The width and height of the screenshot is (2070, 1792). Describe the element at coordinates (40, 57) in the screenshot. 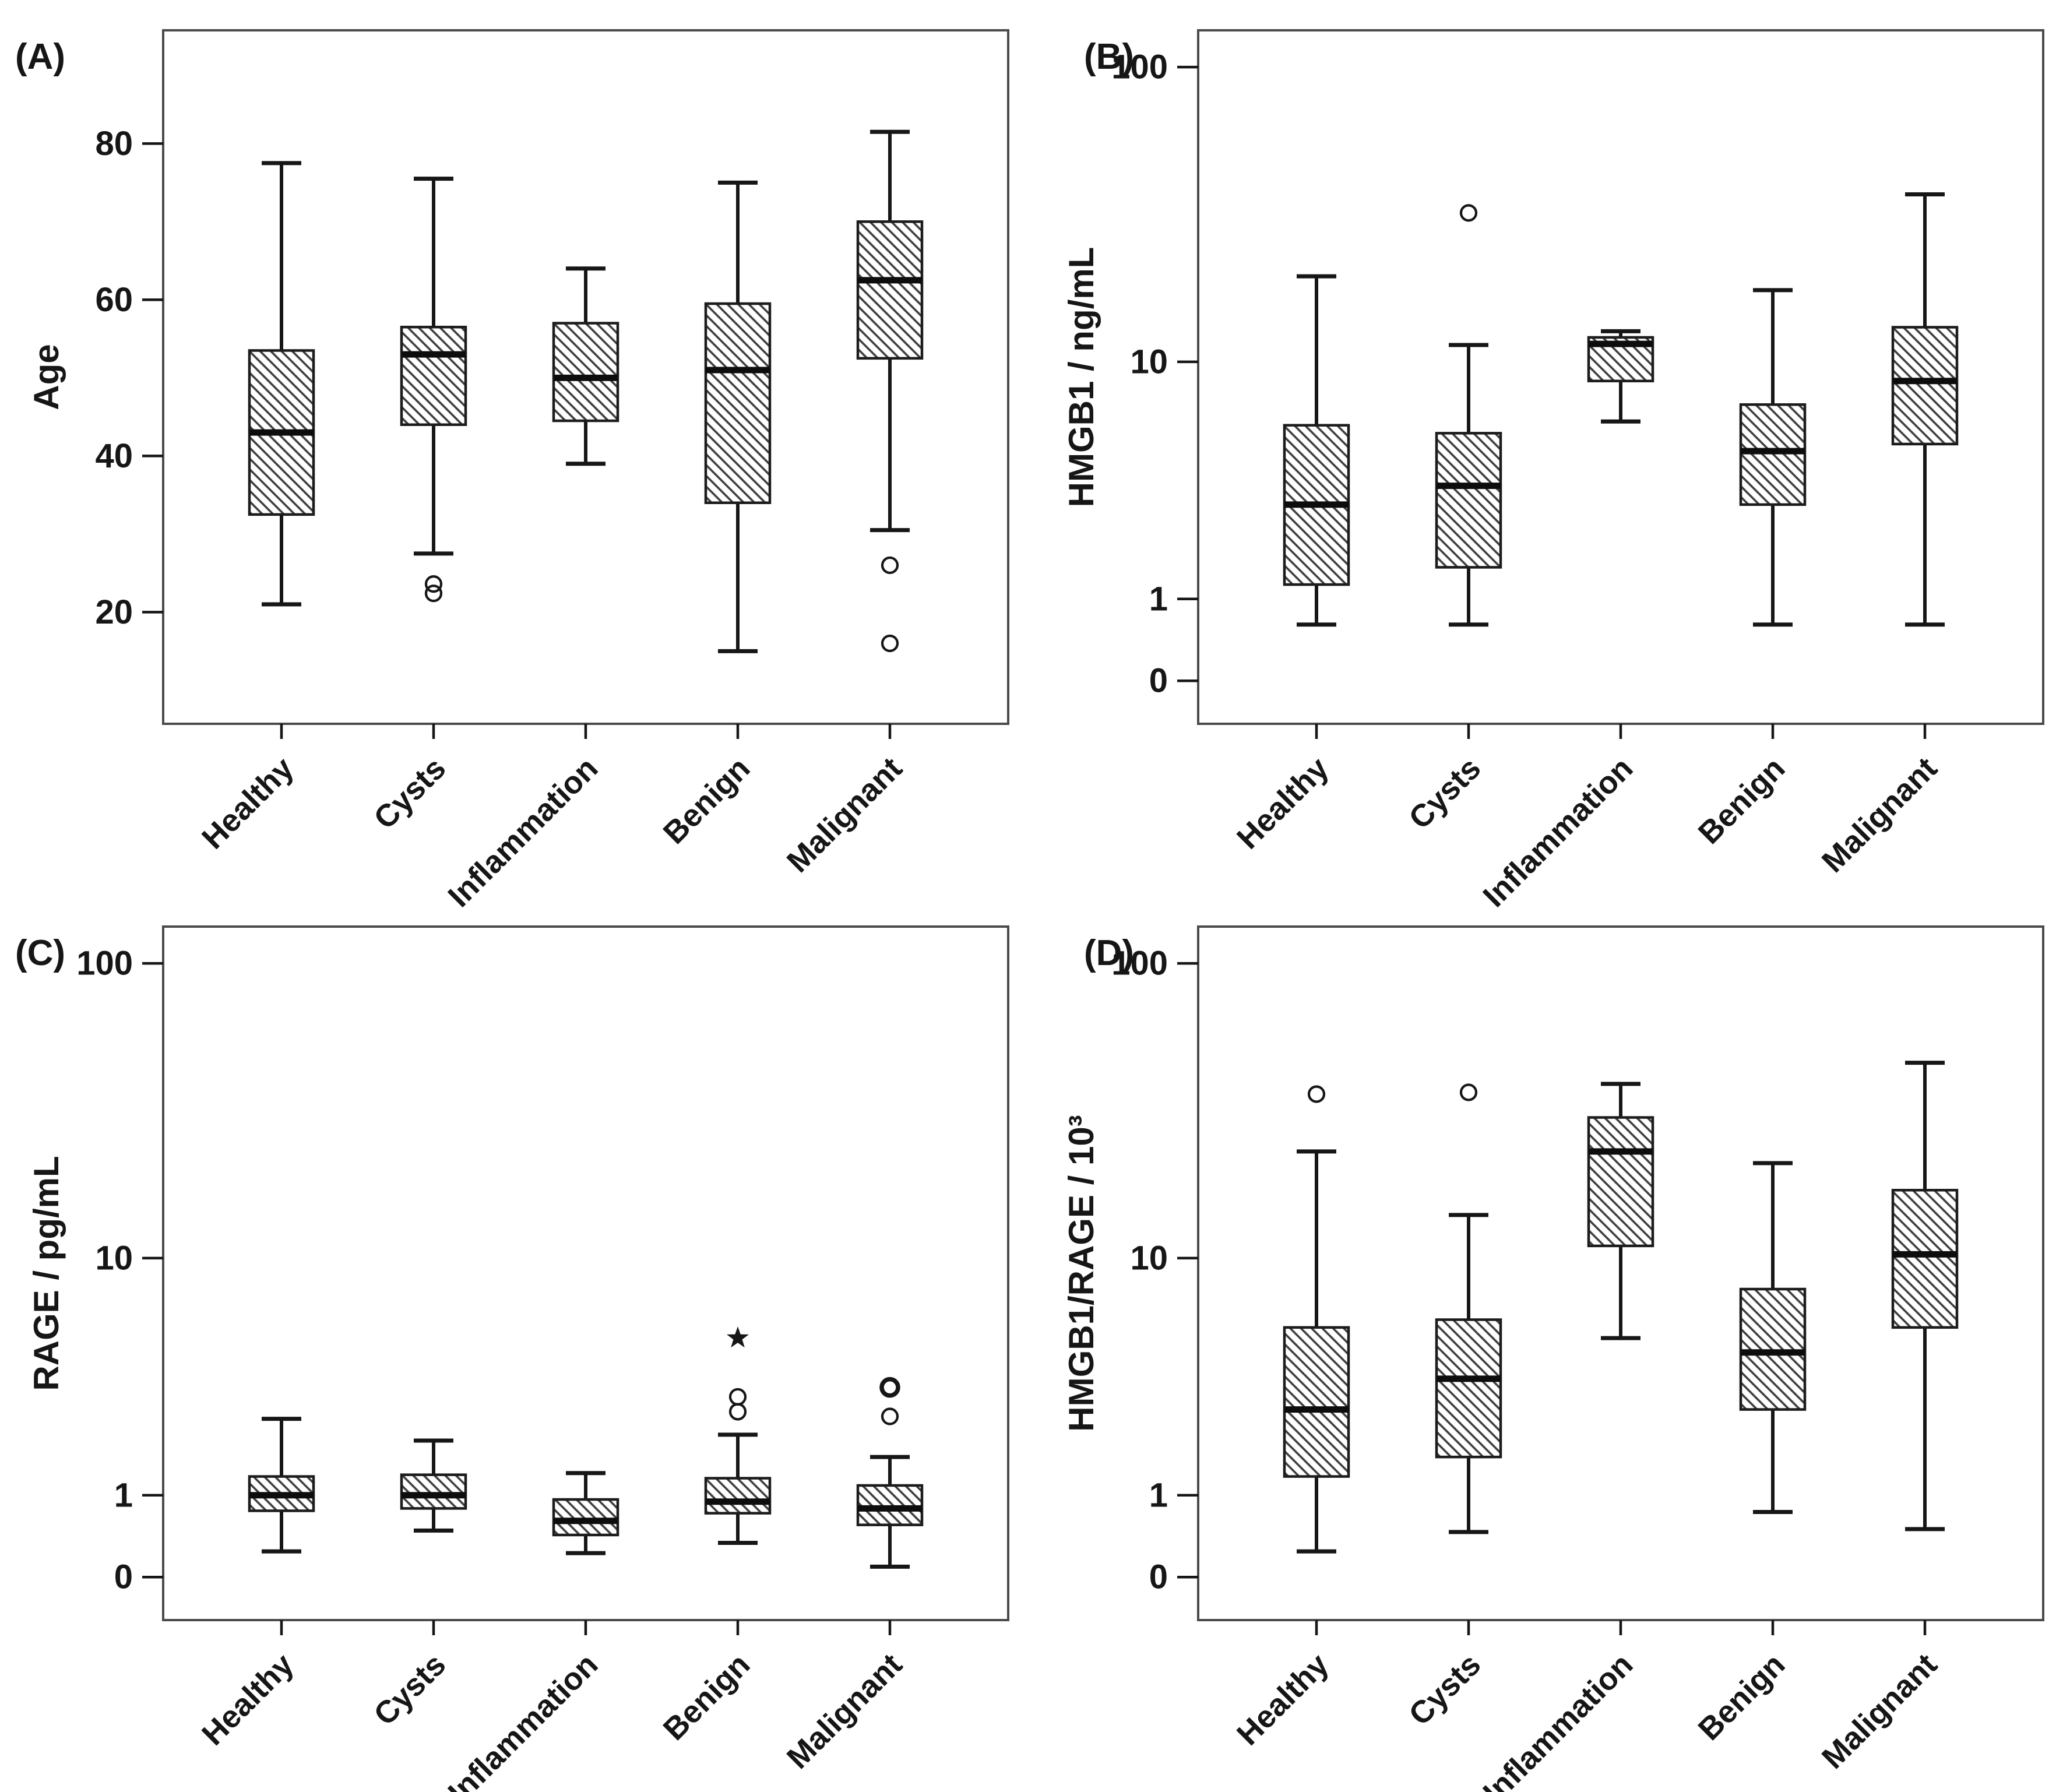

I see `panel-label: (A)` at that location.